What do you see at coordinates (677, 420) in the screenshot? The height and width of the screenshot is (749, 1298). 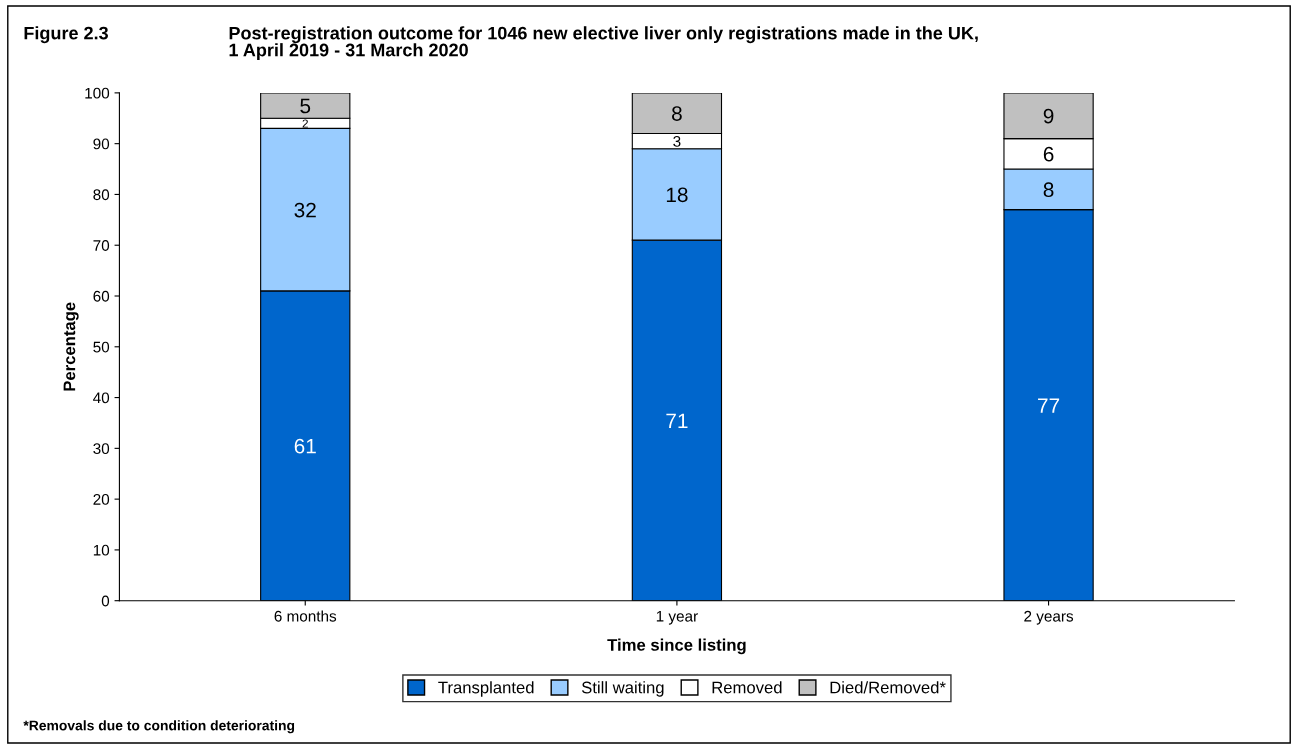 I see `data-label: 71` at bounding box center [677, 420].